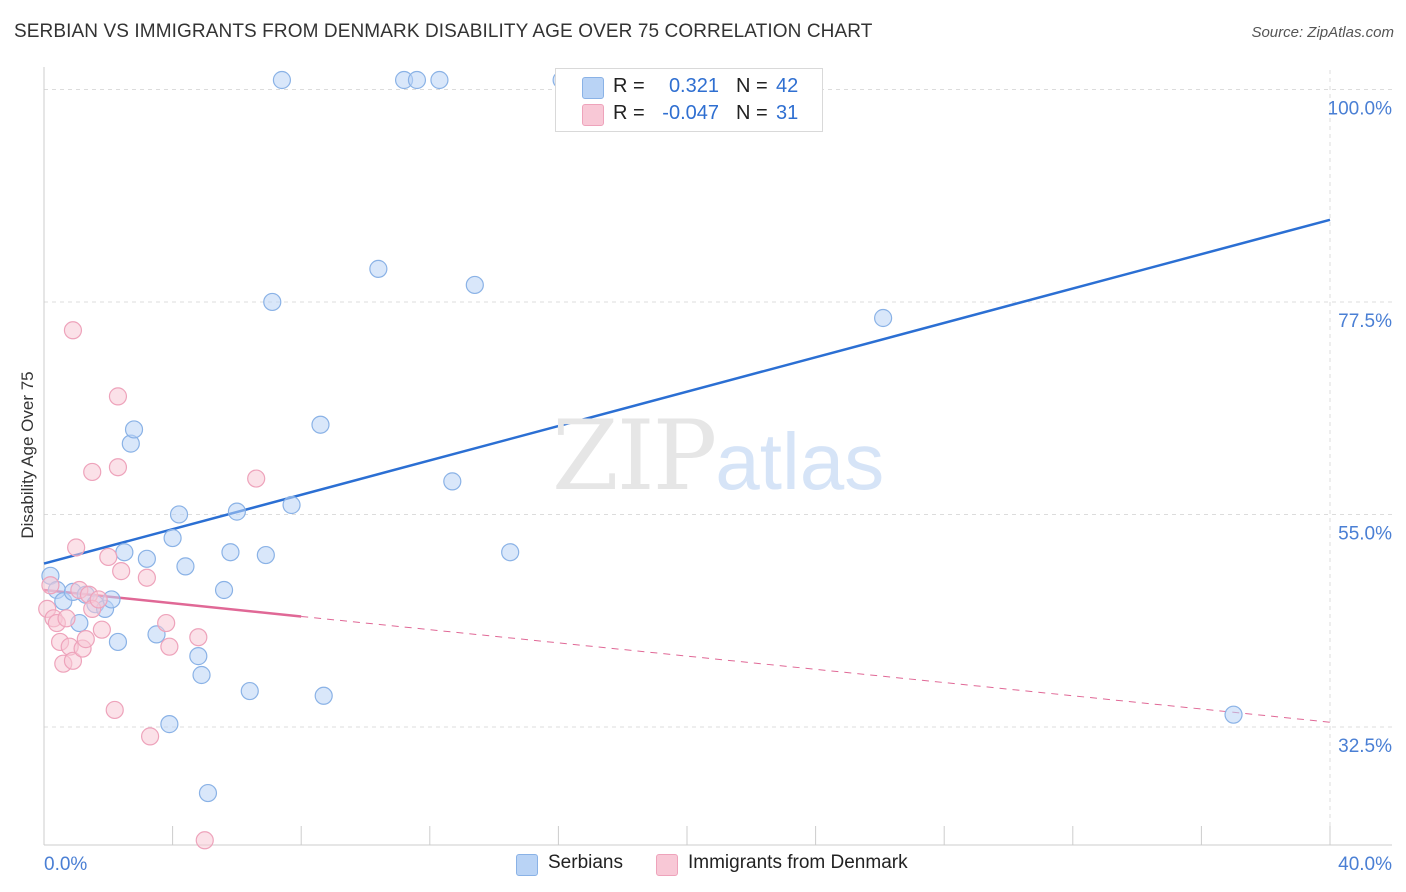 This screenshot has height=892, width=1406. I want to click on legend-row-denmark: R = -0.047 N = 31, so click(689, 114).